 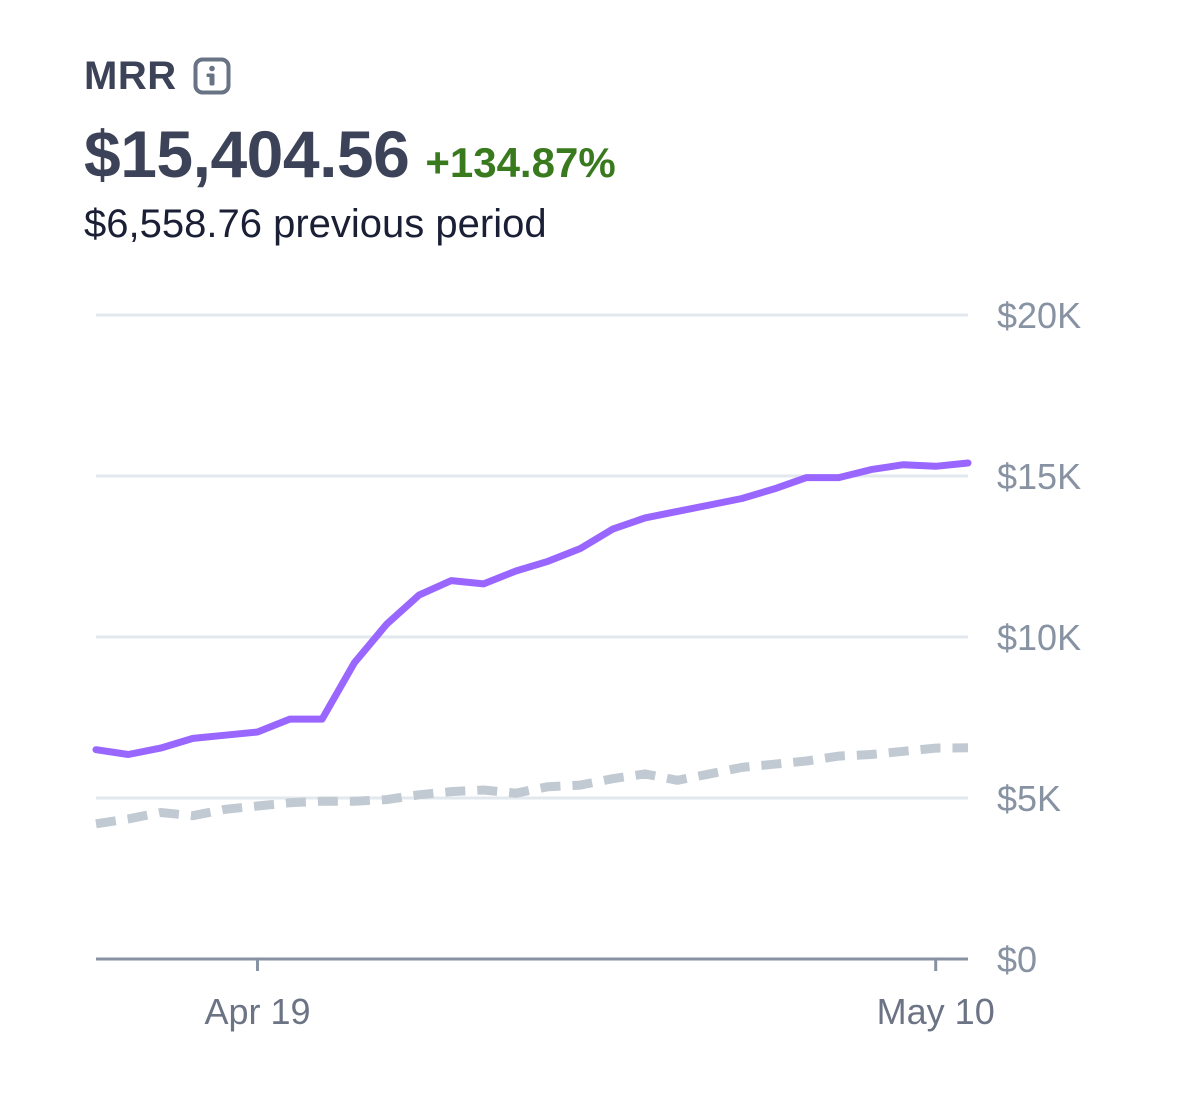 What do you see at coordinates (130, 75) in the screenshot?
I see `metric-title: MRR` at bounding box center [130, 75].